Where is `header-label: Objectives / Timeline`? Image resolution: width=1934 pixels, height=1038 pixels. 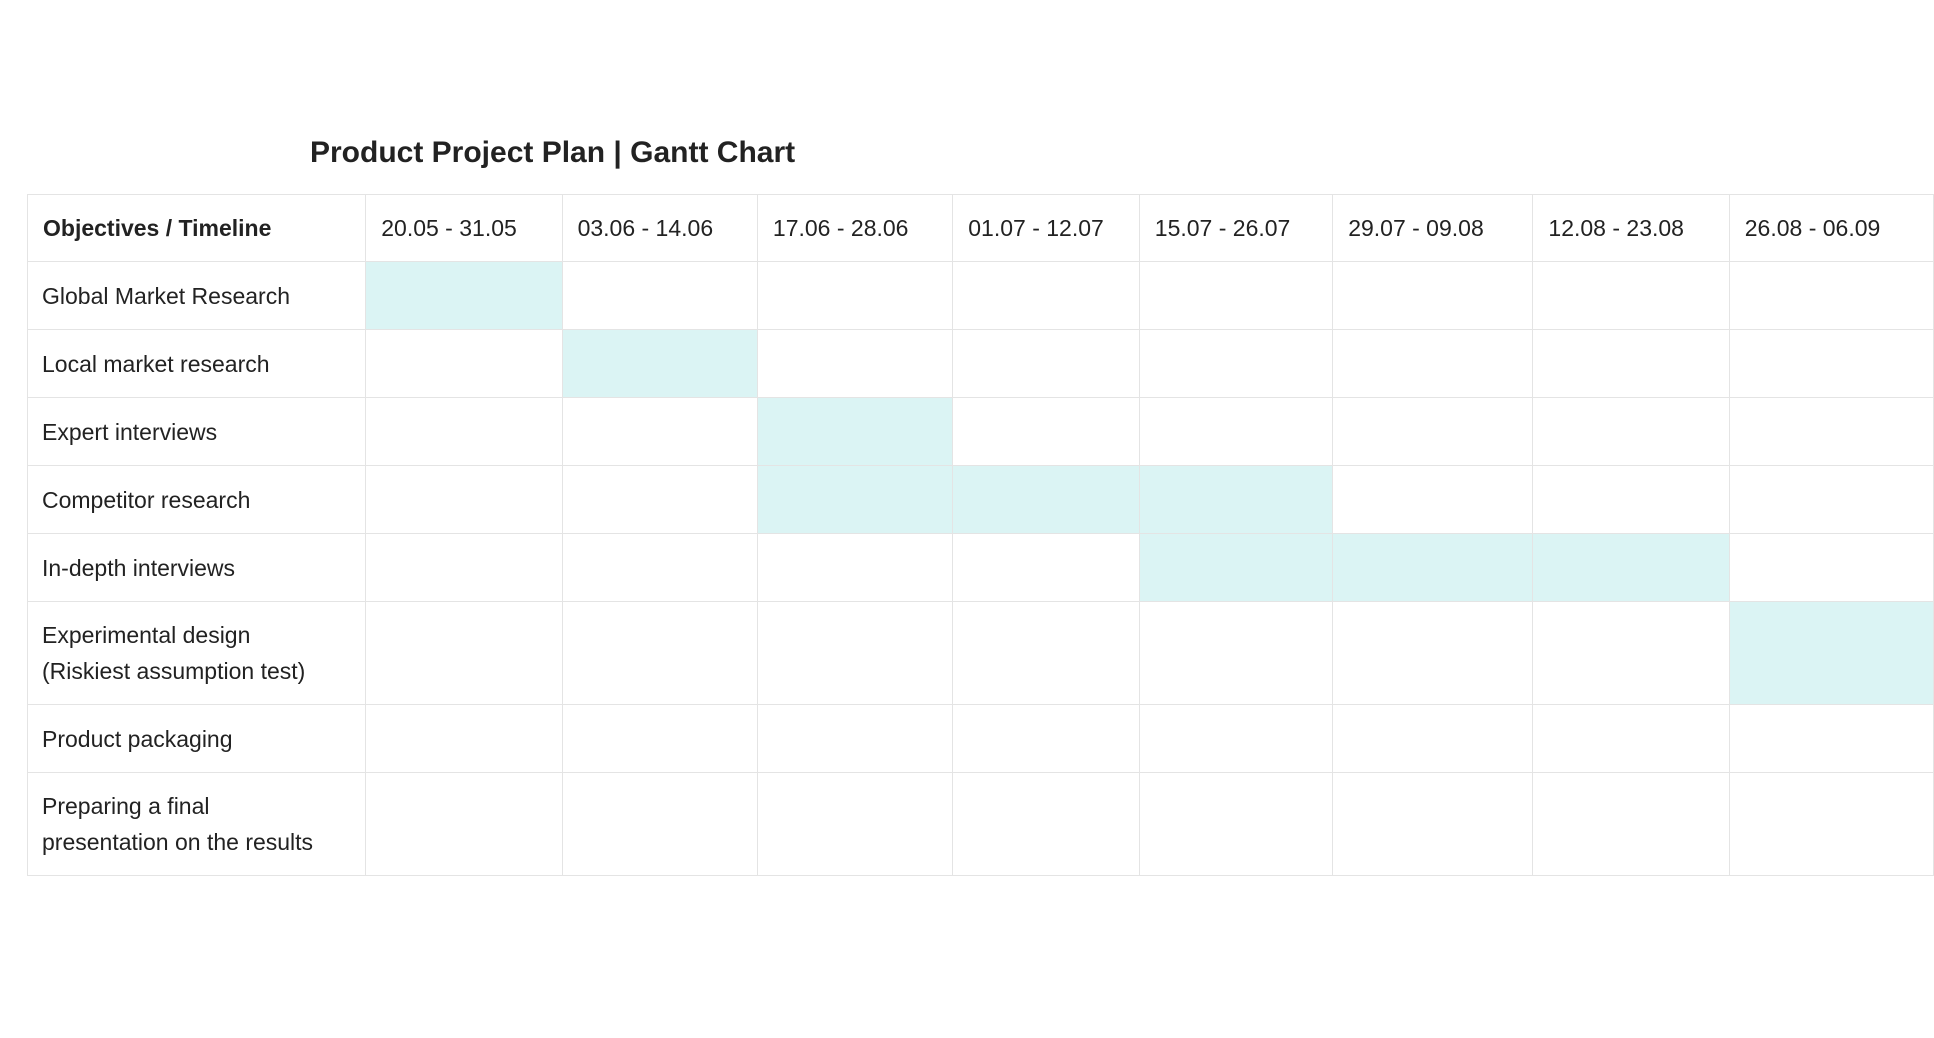
header-label: Objectives / Timeline is located at coordinates (196, 228).